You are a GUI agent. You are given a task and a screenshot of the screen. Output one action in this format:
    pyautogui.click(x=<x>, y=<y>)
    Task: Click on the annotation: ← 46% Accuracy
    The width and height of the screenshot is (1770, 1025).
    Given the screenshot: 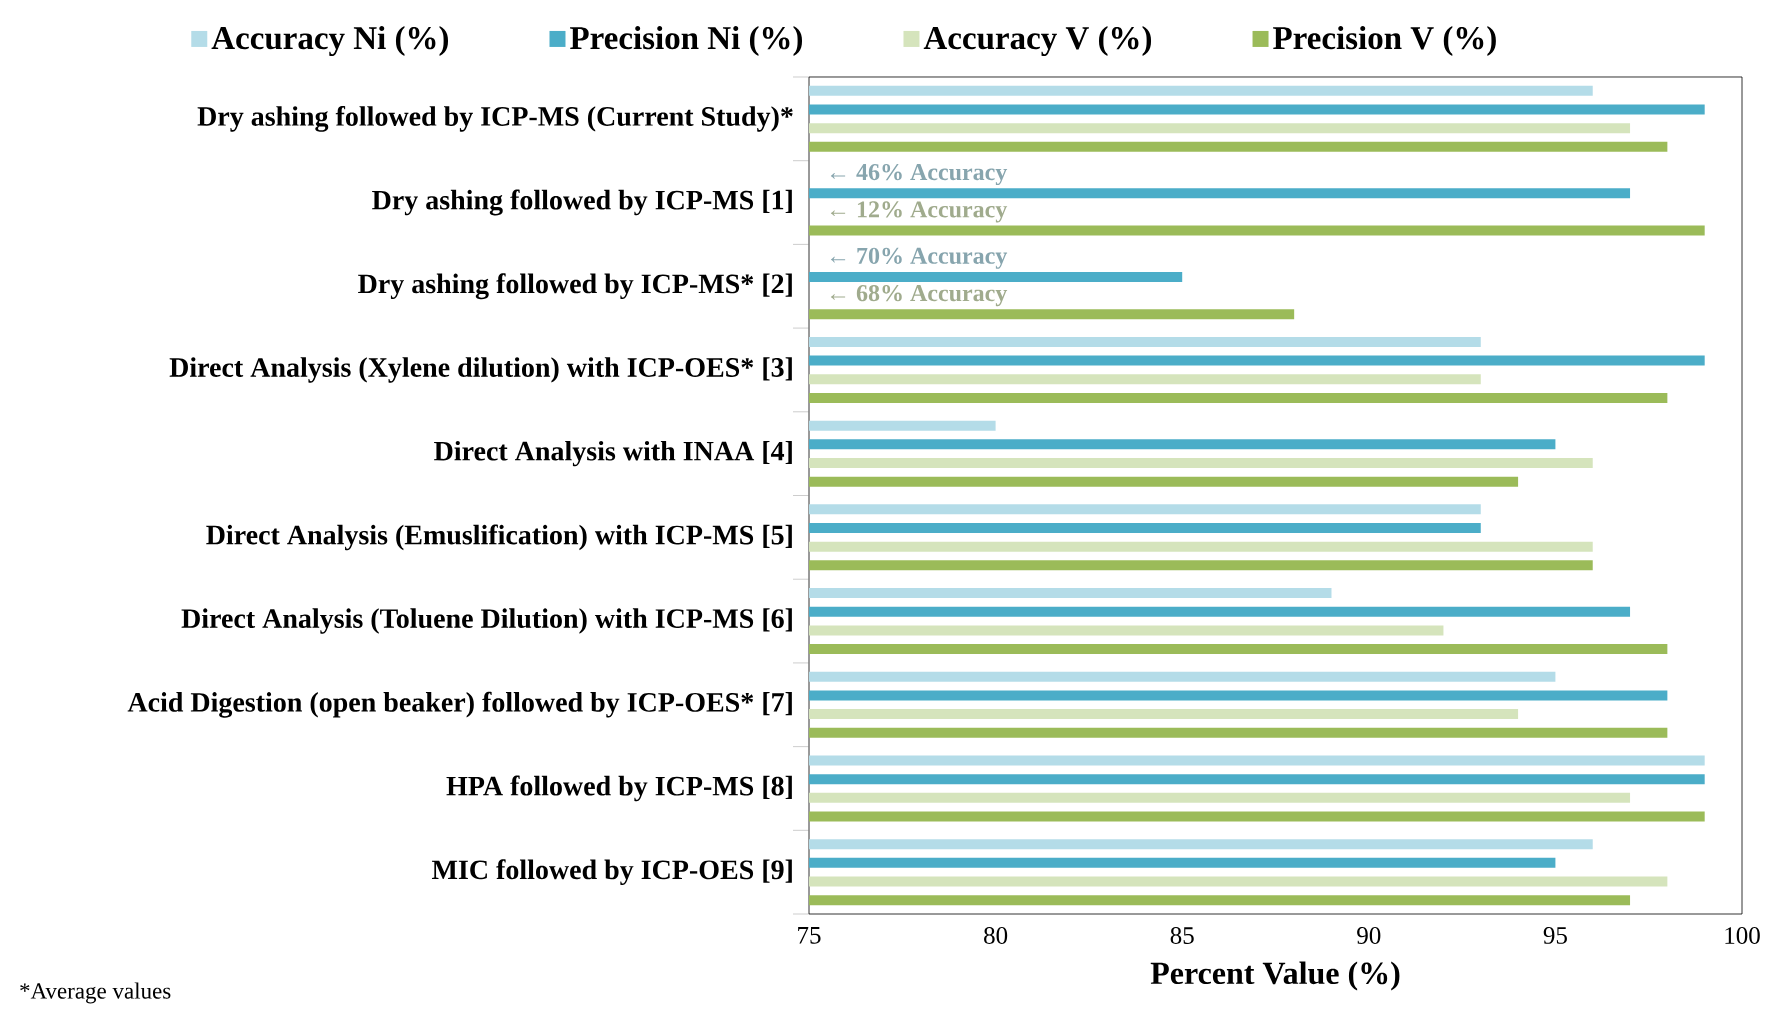 What is the action you would take?
    pyautogui.click(x=919, y=174)
    